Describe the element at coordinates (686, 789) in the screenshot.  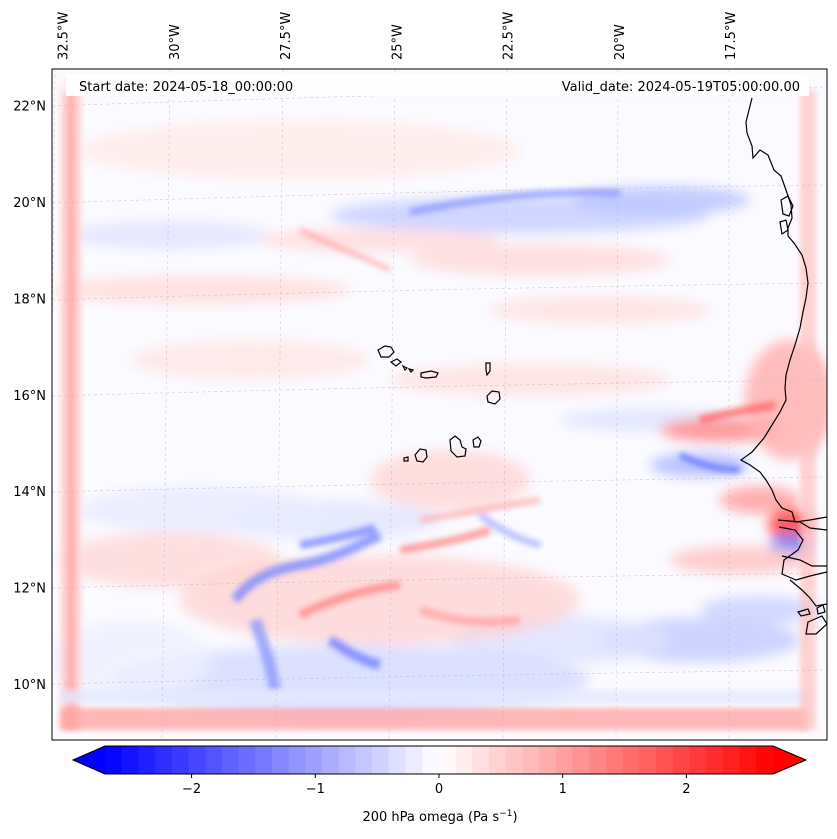
I see `colorbar-tick-label: 2` at that location.